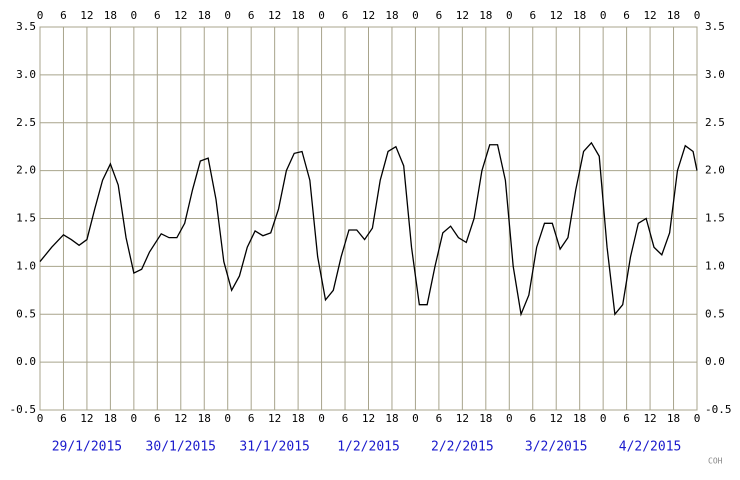 The image size is (740, 480). I want to click on date-label: 2/2/2015, so click(462, 447).